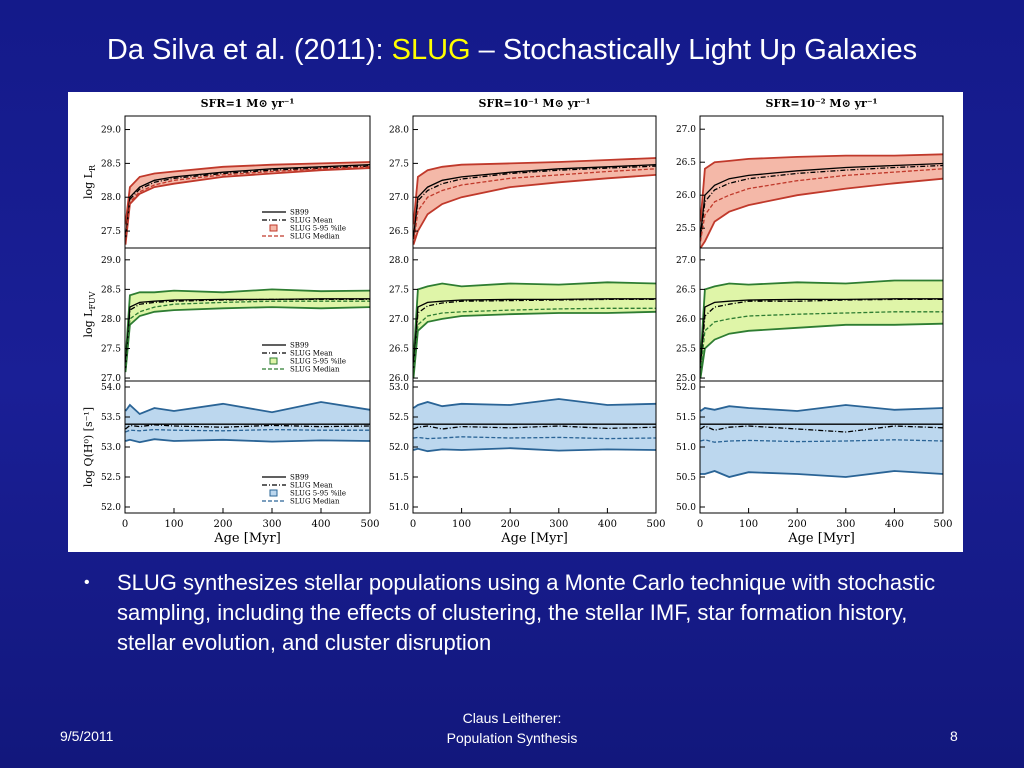  What do you see at coordinates (534, 538) in the screenshot?
I see `x-axis-label: Age [Myr]` at bounding box center [534, 538].